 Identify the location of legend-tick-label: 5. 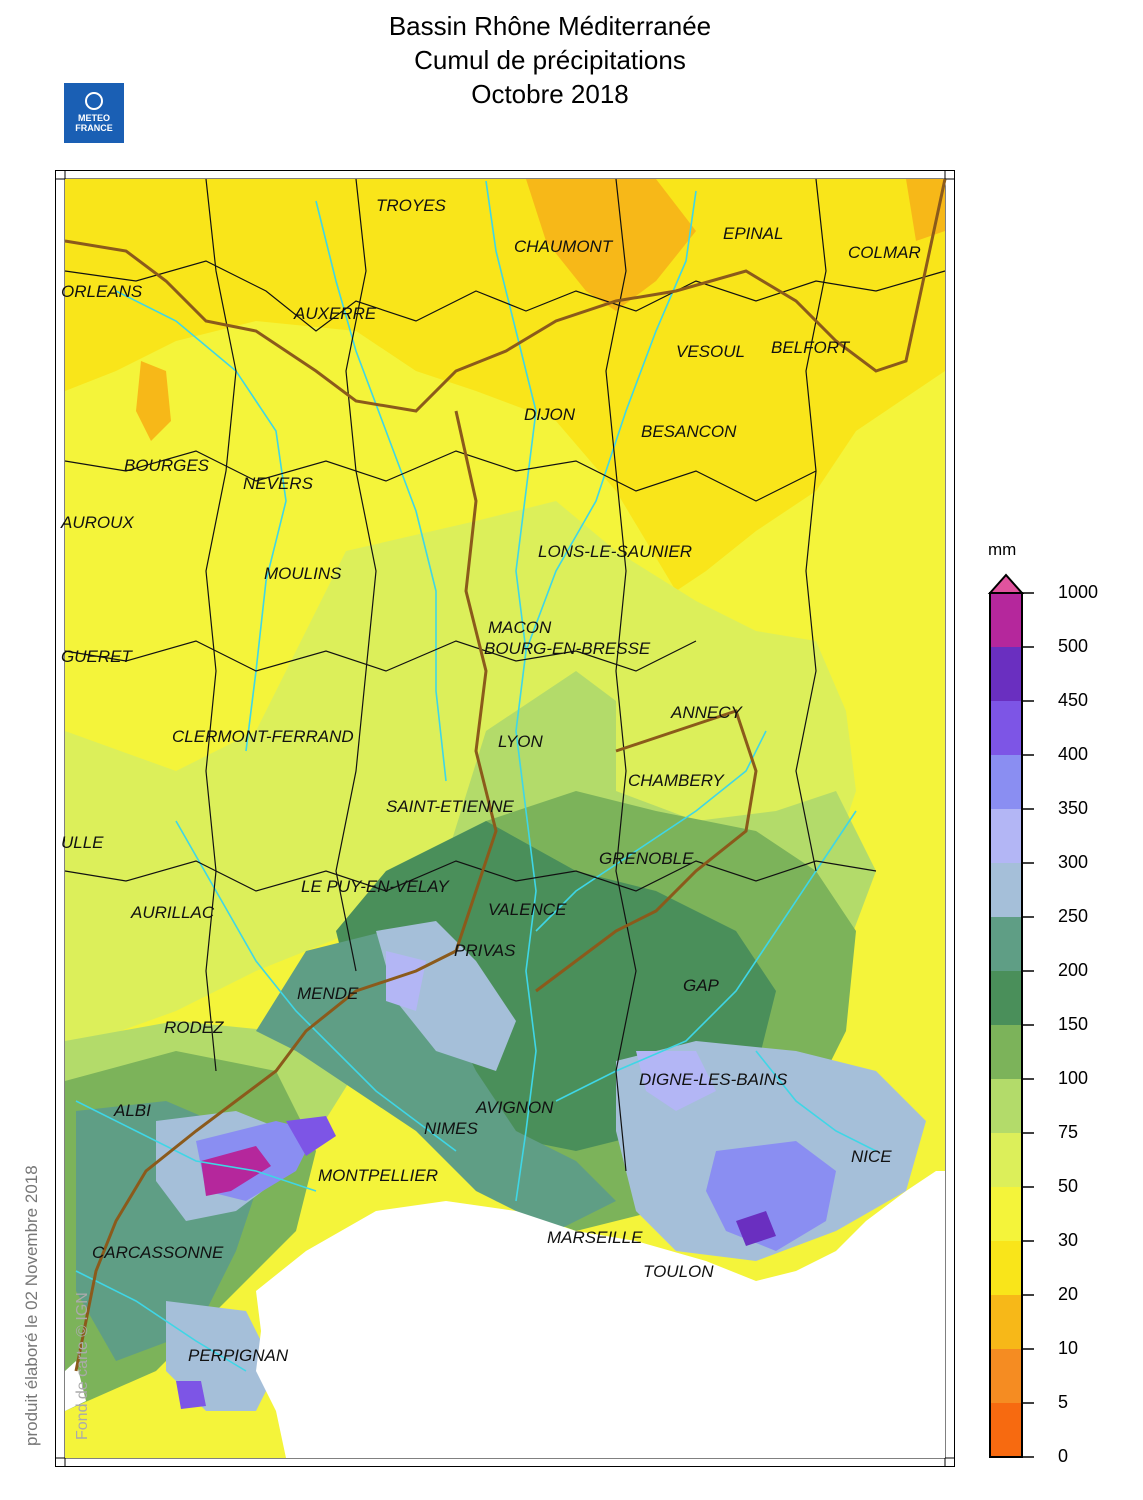
(1063, 1402).